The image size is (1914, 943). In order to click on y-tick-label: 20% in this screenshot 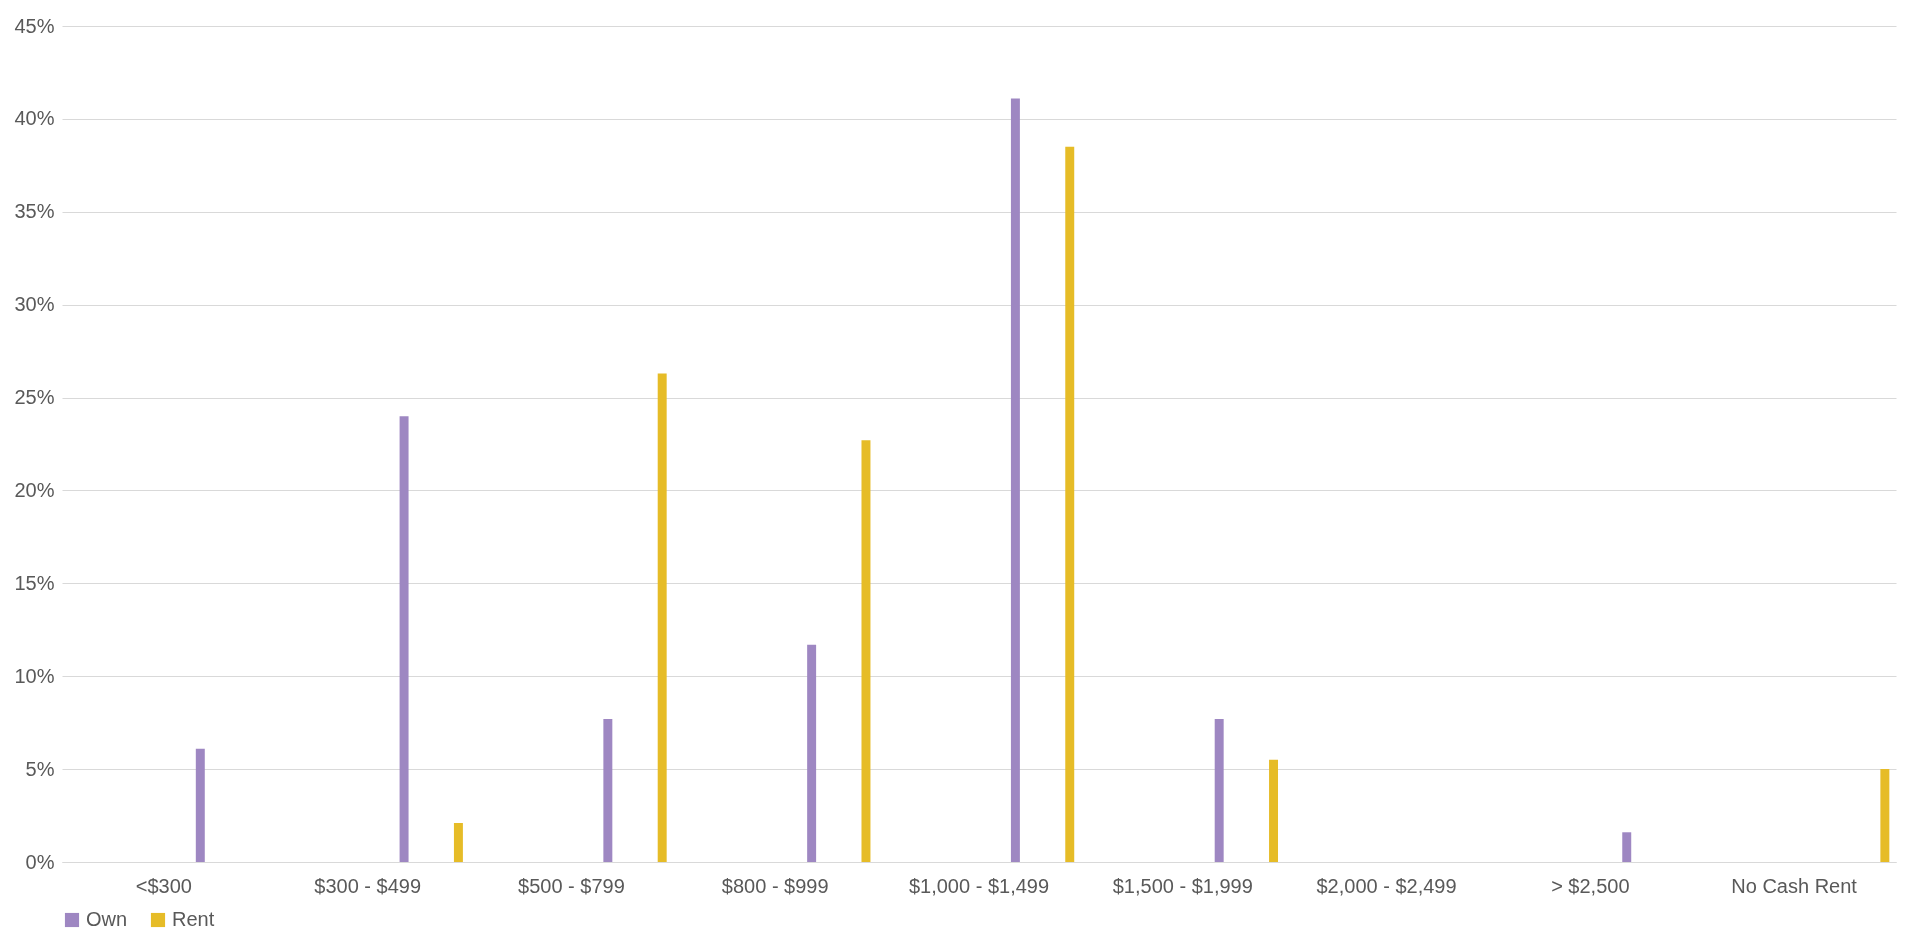, I will do `click(34, 489)`.